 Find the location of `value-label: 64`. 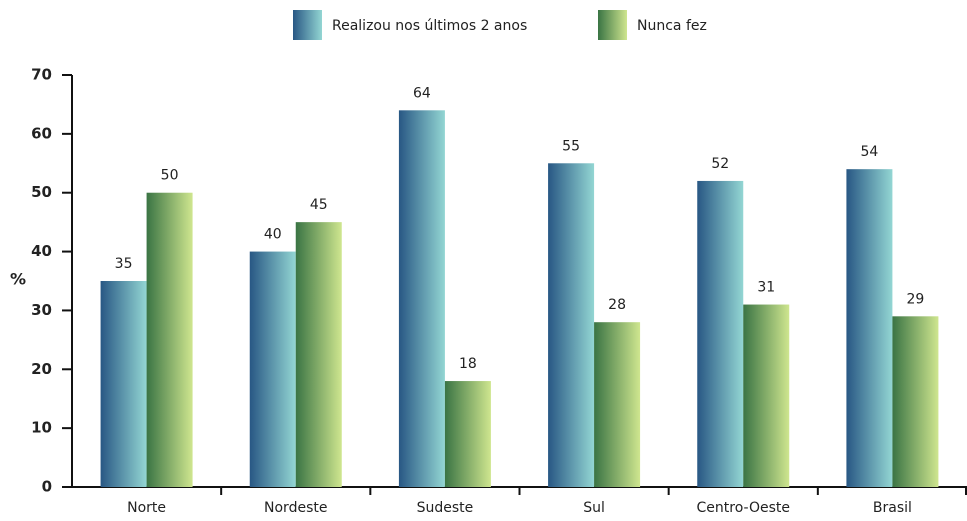

value-label: 64 is located at coordinates (422, 93).